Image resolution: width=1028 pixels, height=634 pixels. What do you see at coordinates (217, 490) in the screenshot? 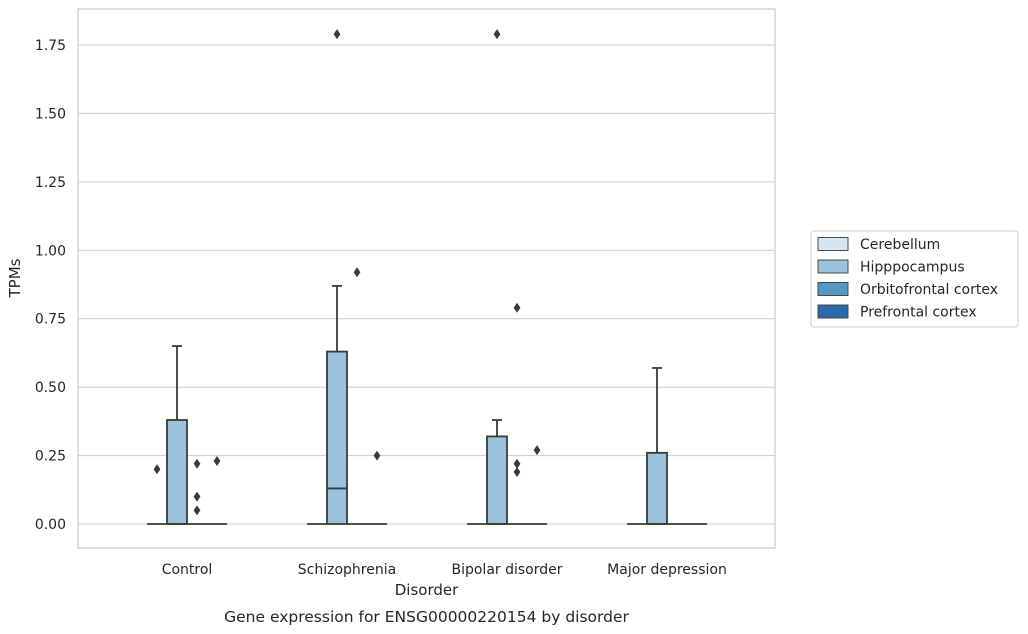
I see `box-prefrontal-cortex-control` at bounding box center [217, 490].